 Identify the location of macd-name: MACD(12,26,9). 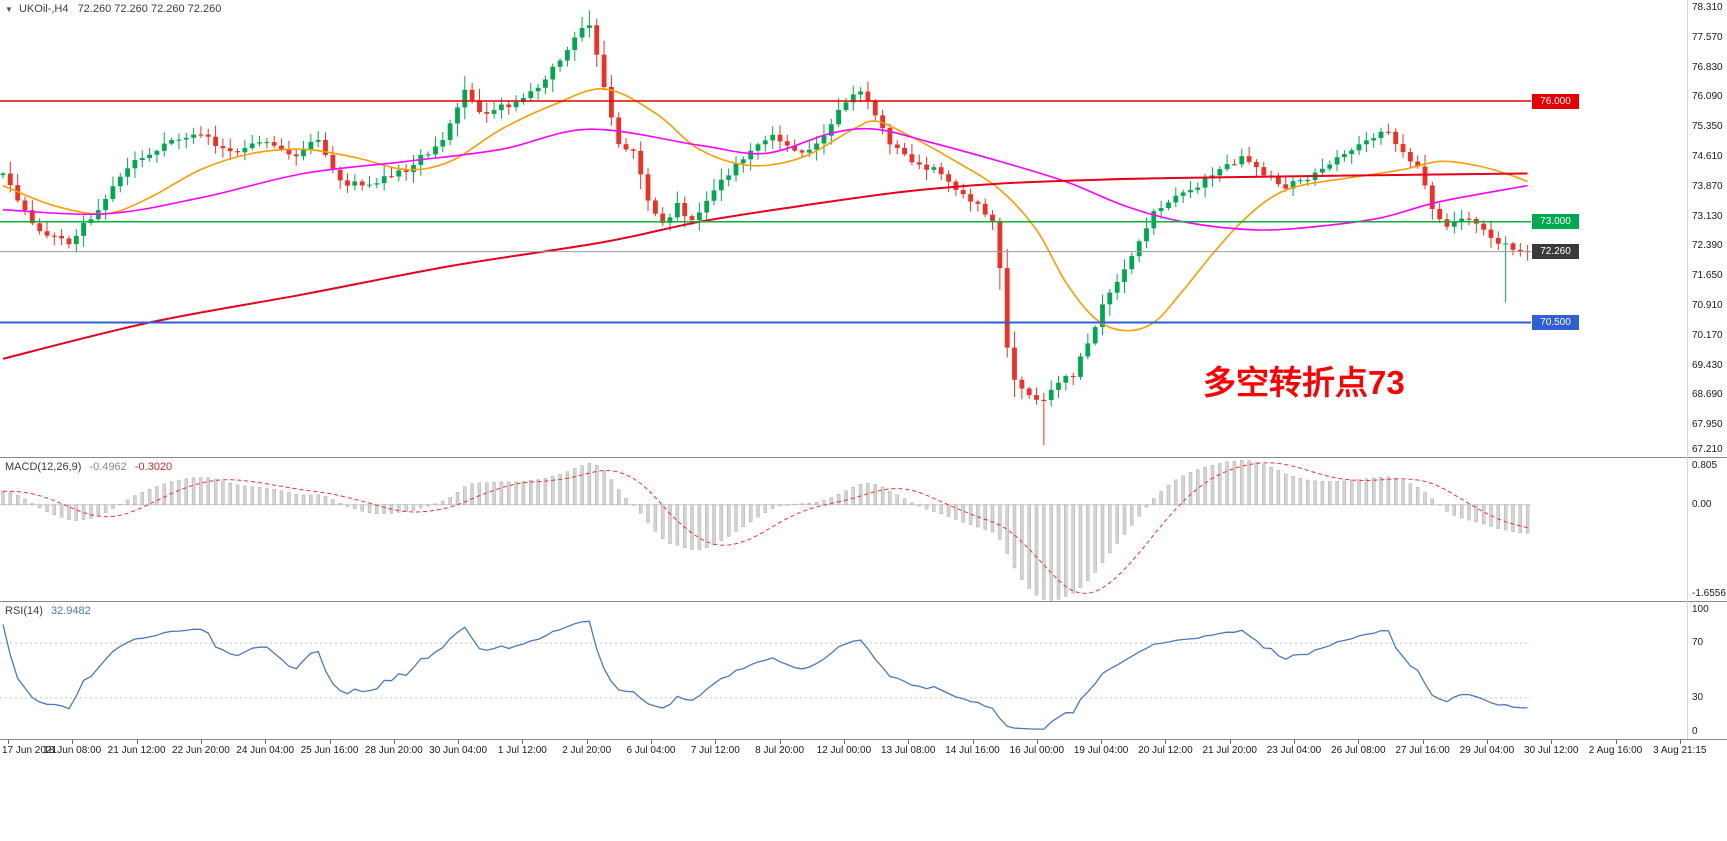
(43, 467).